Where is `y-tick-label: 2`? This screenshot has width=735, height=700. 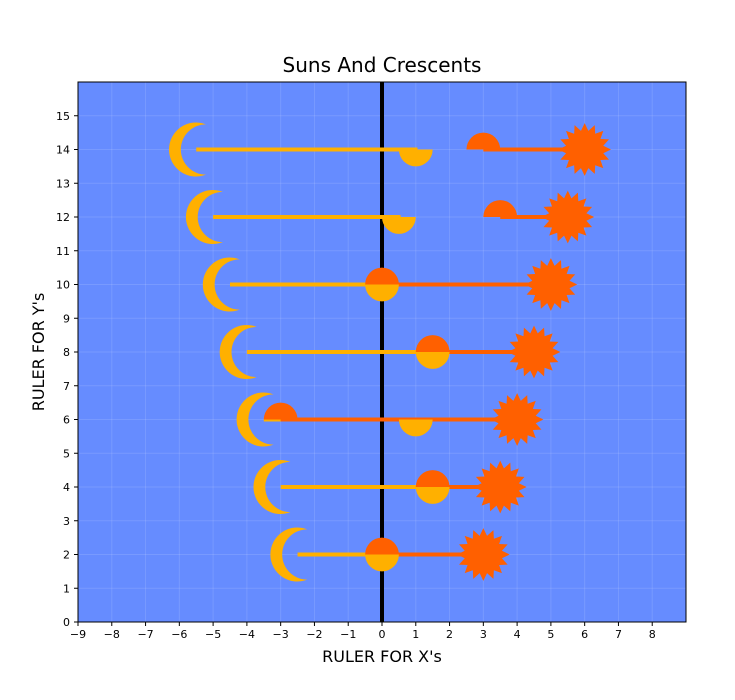 y-tick-label: 2 is located at coordinates (66, 555).